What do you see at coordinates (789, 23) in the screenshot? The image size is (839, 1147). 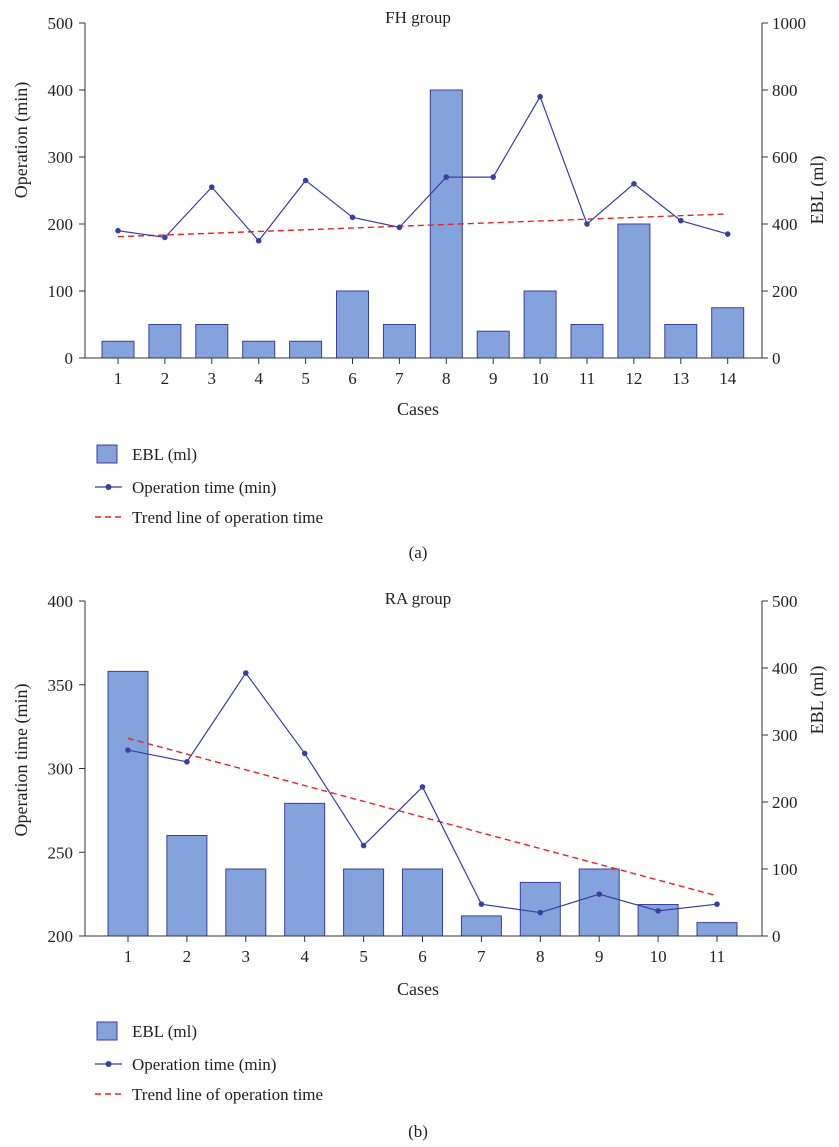 I see `y-tick-label-right: 1000` at bounding box center [789, 23].